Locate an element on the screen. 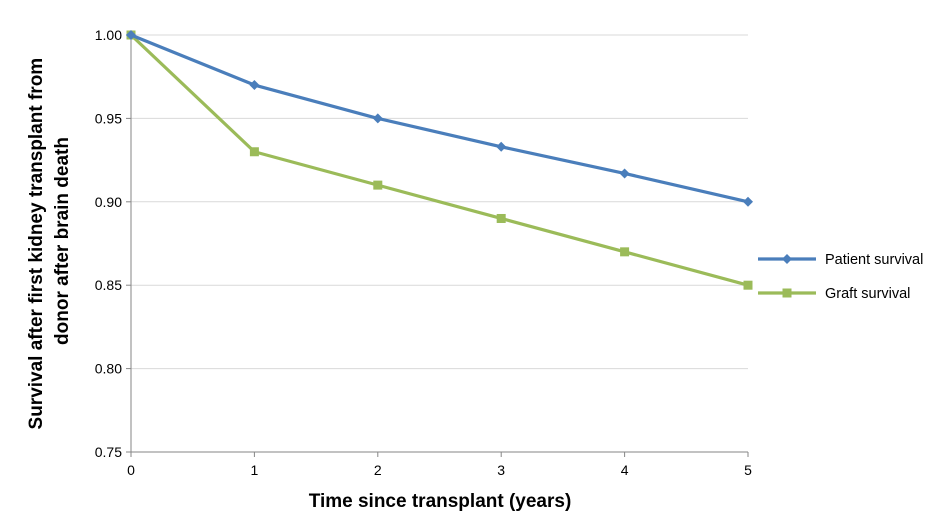 Image resolution: width=950 pixels, height=523 pixels. y-tick-label-0: 0.75 is located at coordinates (108, 452).